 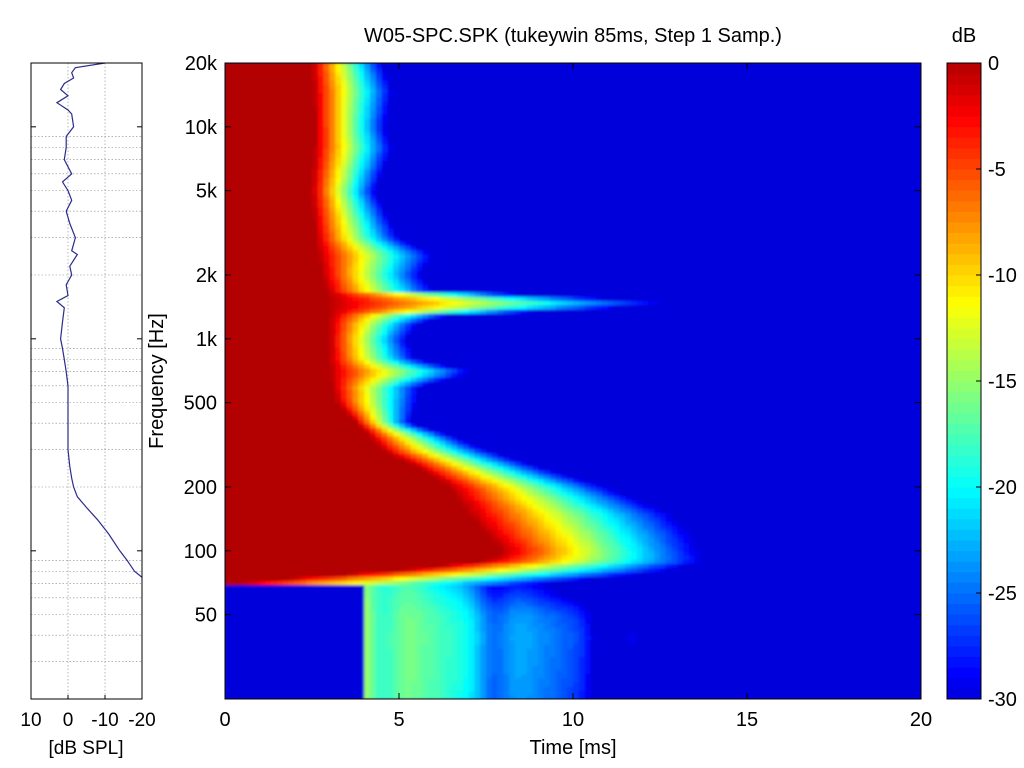 I want to click on colorbar-label: dB, so click(x=964, y=36).